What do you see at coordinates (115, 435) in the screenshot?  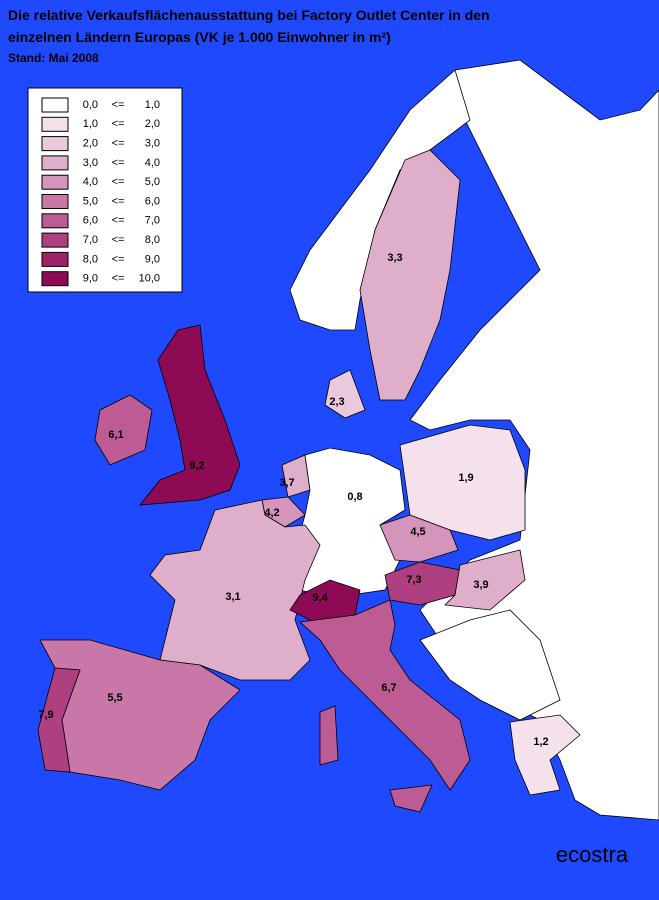 I see `region-label: 6,1` at bounding box center [115, 435].